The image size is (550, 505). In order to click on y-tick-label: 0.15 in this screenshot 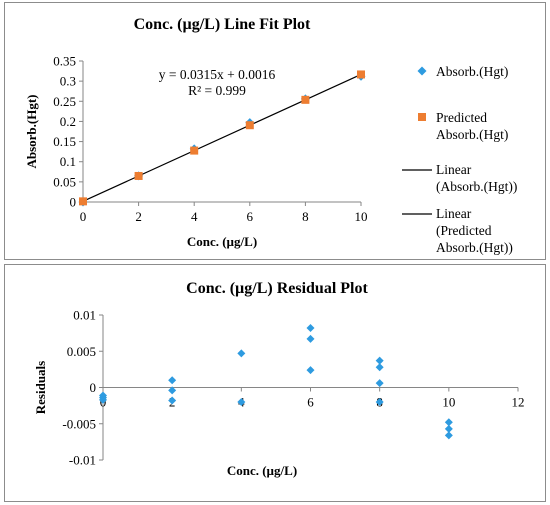, I will do `click(64, 141)`.